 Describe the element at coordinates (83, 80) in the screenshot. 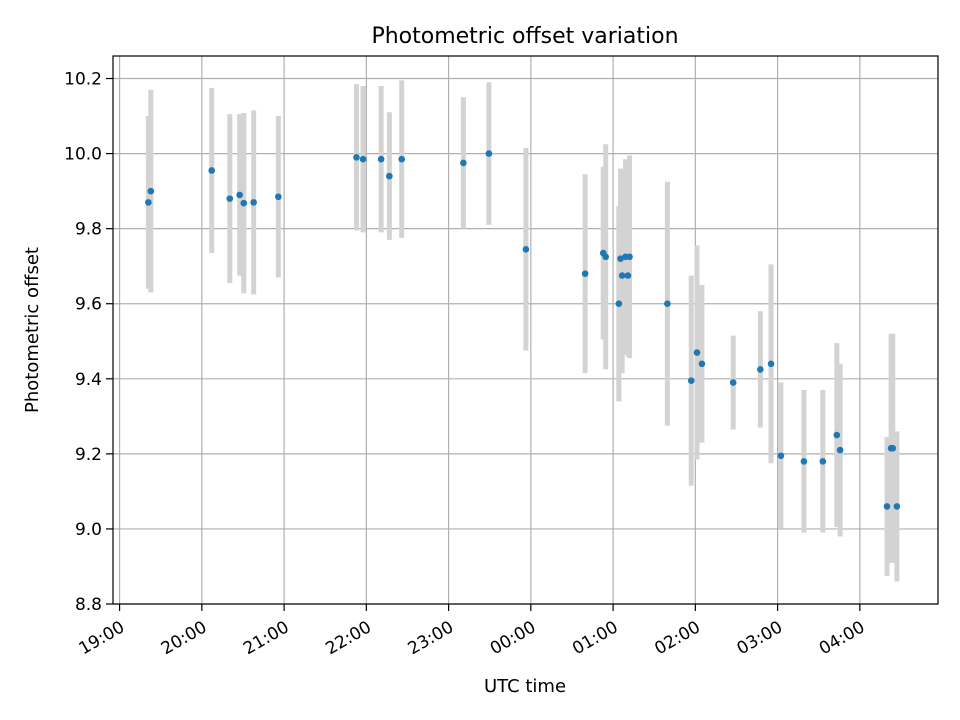

I see `y-tick-label: 10.2` at that location.